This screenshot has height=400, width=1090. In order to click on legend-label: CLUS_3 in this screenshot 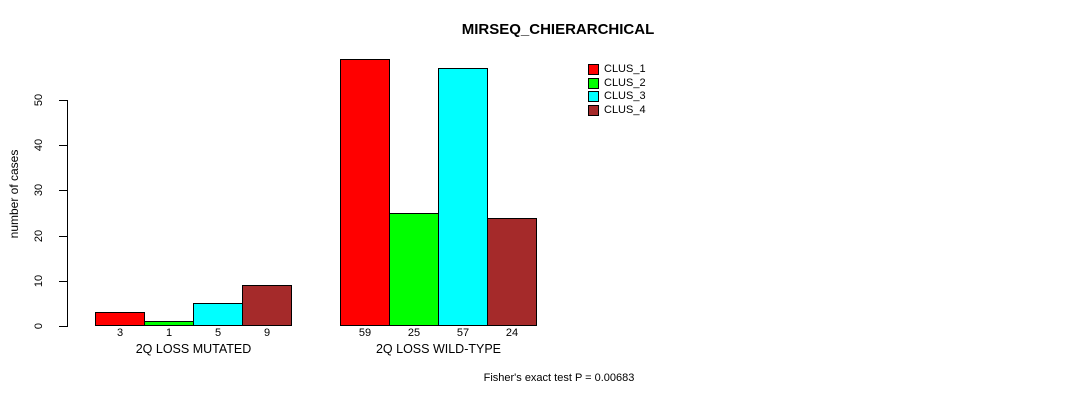, I will do `click(625, 96)`.